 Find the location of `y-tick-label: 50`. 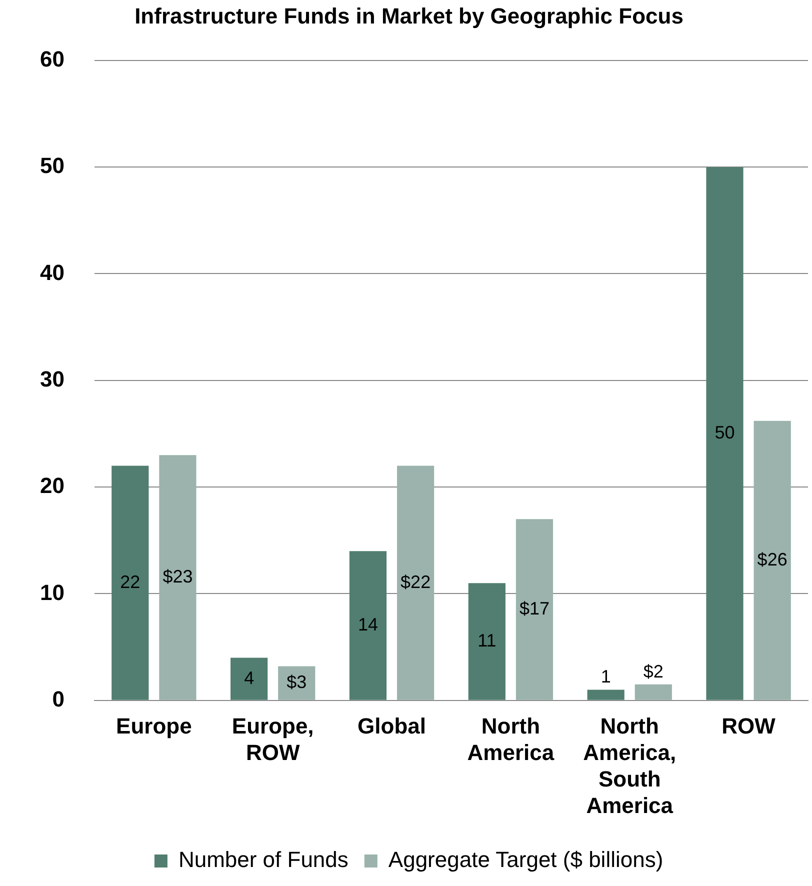

y-tick-label: 50 is located at coordinates (52, 165).